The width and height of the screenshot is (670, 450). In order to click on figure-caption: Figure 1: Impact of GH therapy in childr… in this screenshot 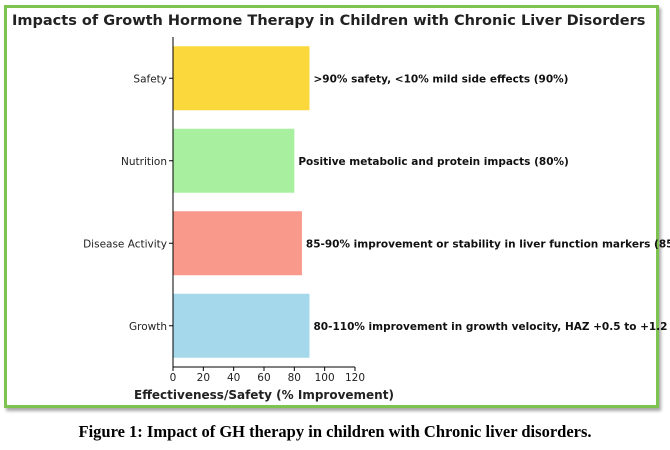, I will do `click(335, 431)`.